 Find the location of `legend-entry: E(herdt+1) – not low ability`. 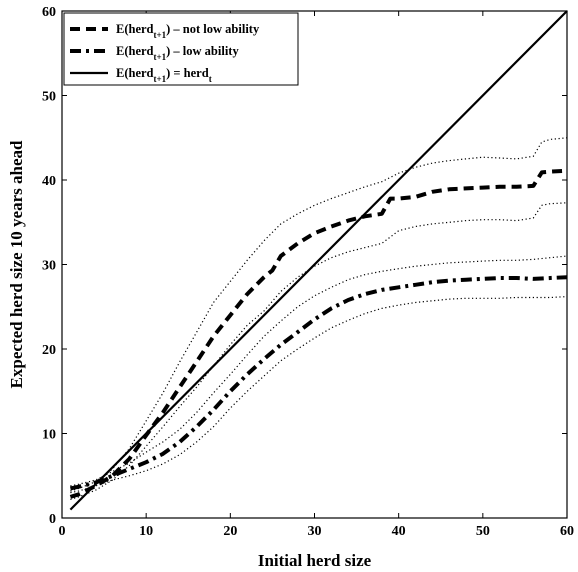

legend-entry: E(herdt+1) – not low ability is located at coordinates (188, 31).